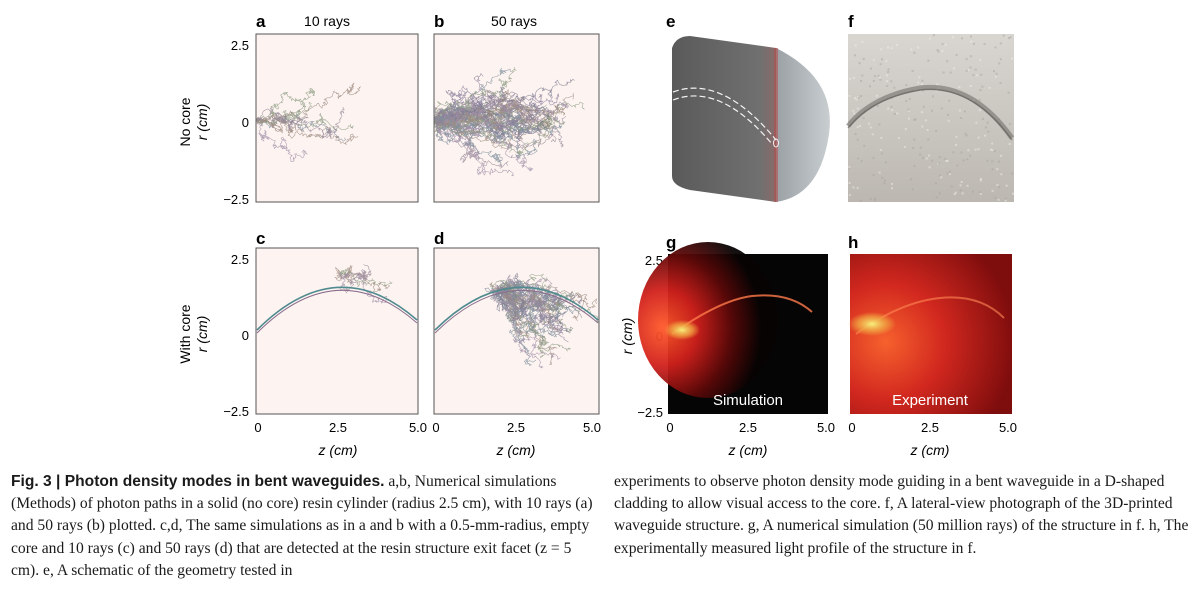  I want to click on ytick-a-top: 2.5, so click(240, 45).